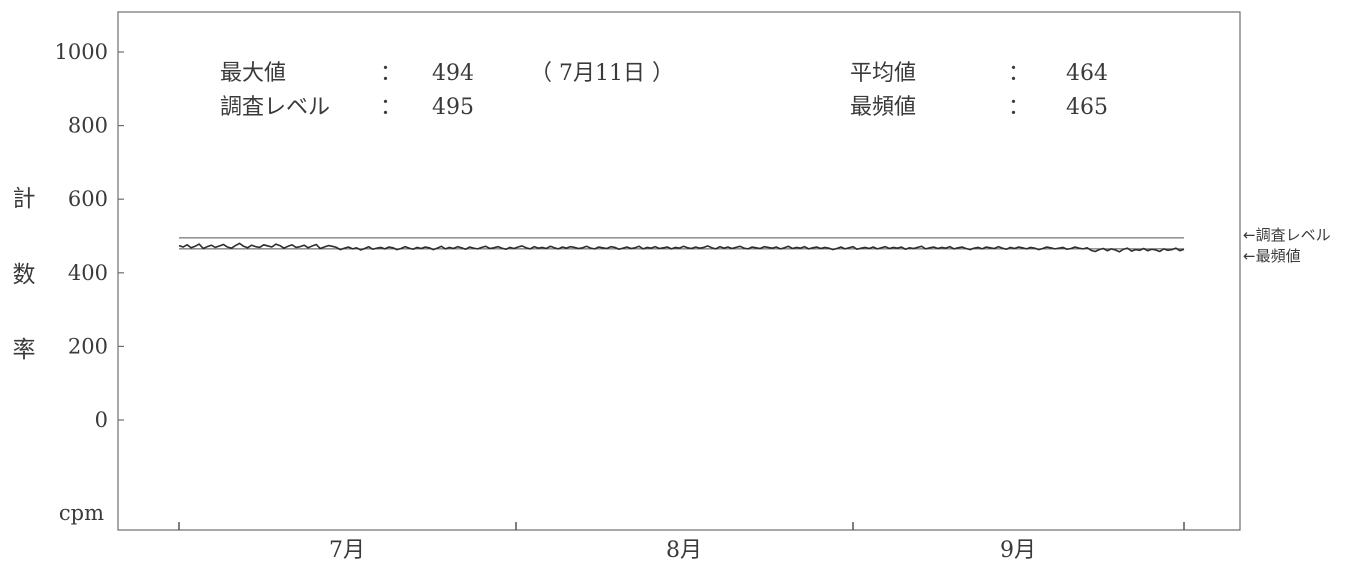 The width and height of the screenshot is (1364, 568). What do you see at coordinates (347, 550) in the screenshot?
I see `x-tick-label: 7月` at bounding box center [347, 550].